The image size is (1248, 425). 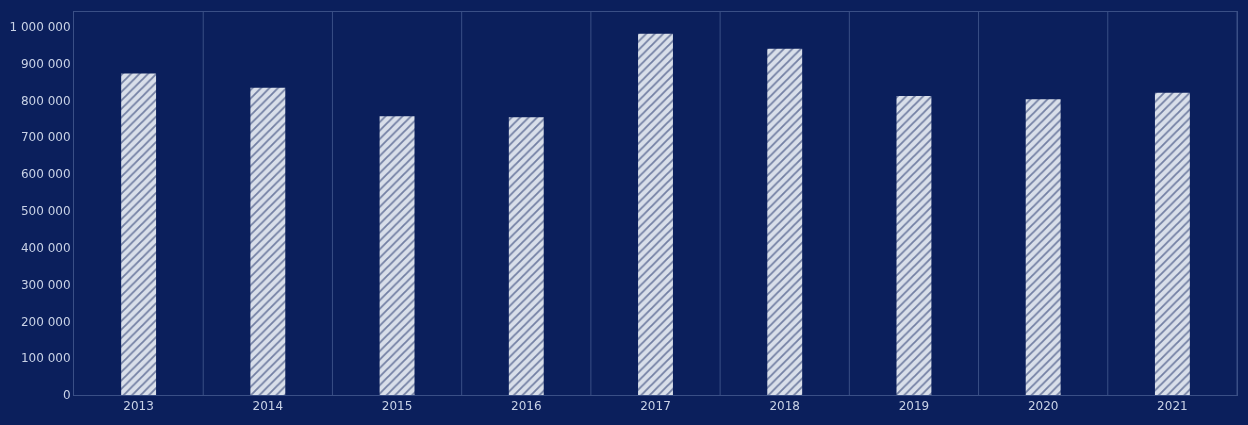 What do you see at coordinates (655, 406) in the screenshot?
I see `x-tick-label: 2017` at bounding box center [655, 406].